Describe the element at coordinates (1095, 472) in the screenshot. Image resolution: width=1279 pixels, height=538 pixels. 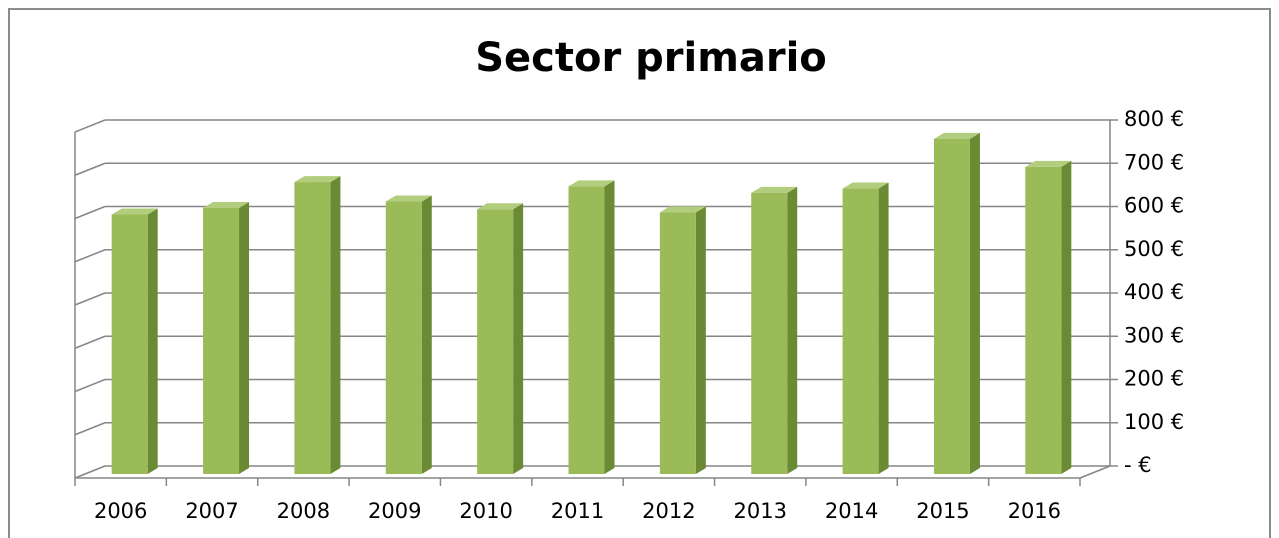
I see `x-axis-side` at that location.